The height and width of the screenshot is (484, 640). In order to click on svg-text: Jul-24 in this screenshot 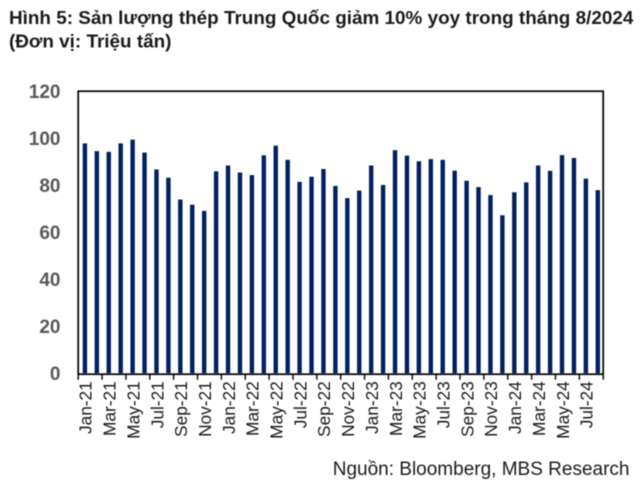, I will do `click(587, 404)`.